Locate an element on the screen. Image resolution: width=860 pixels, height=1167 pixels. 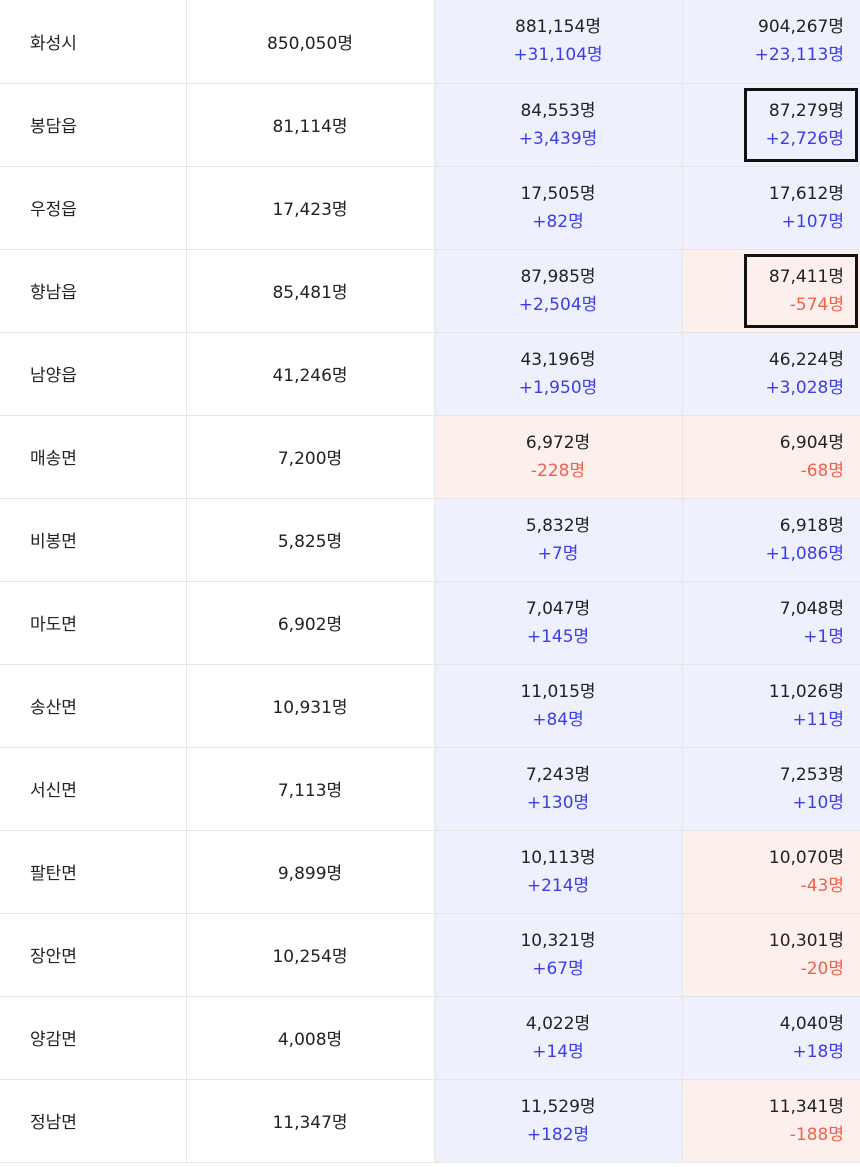
population-change: -574명 is located at coordinates (816, 304).